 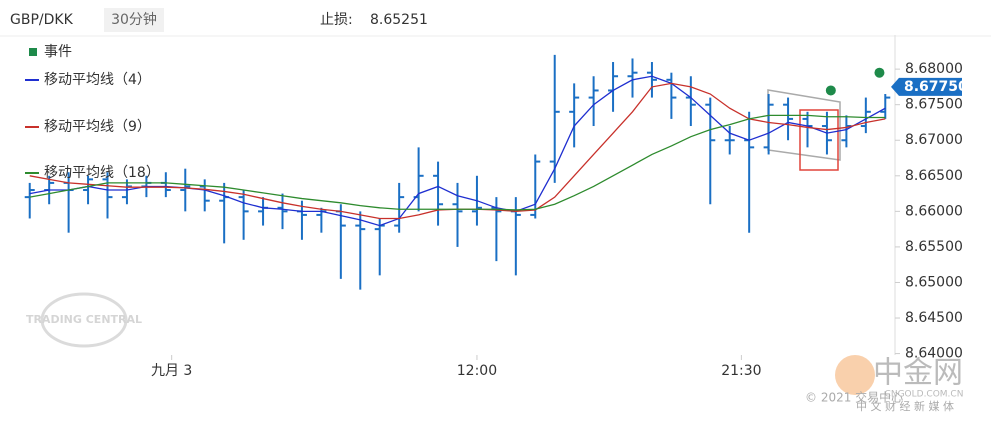 What do you see at coordinates (477, 371) in the screenshot?
I see `x-tick-label: 12:00` at bounding box center [477, 371].